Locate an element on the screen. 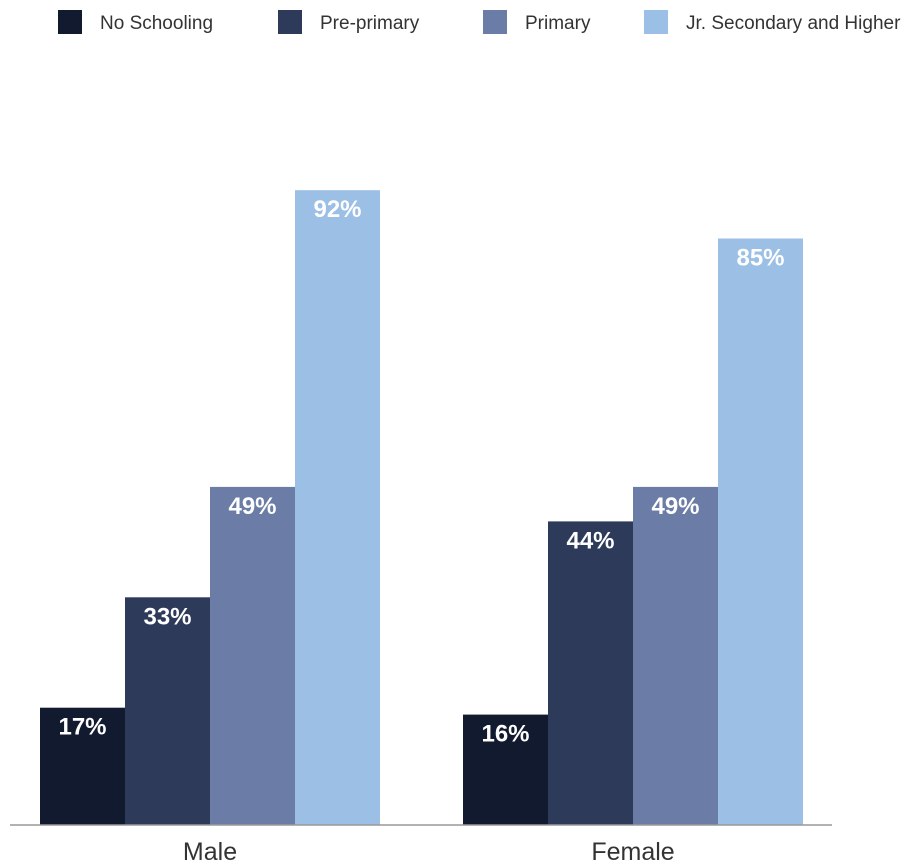 The height and width of the screenshot is (865, 919). legend-label-2: Pre-primary is located at coordinates (370, 23).